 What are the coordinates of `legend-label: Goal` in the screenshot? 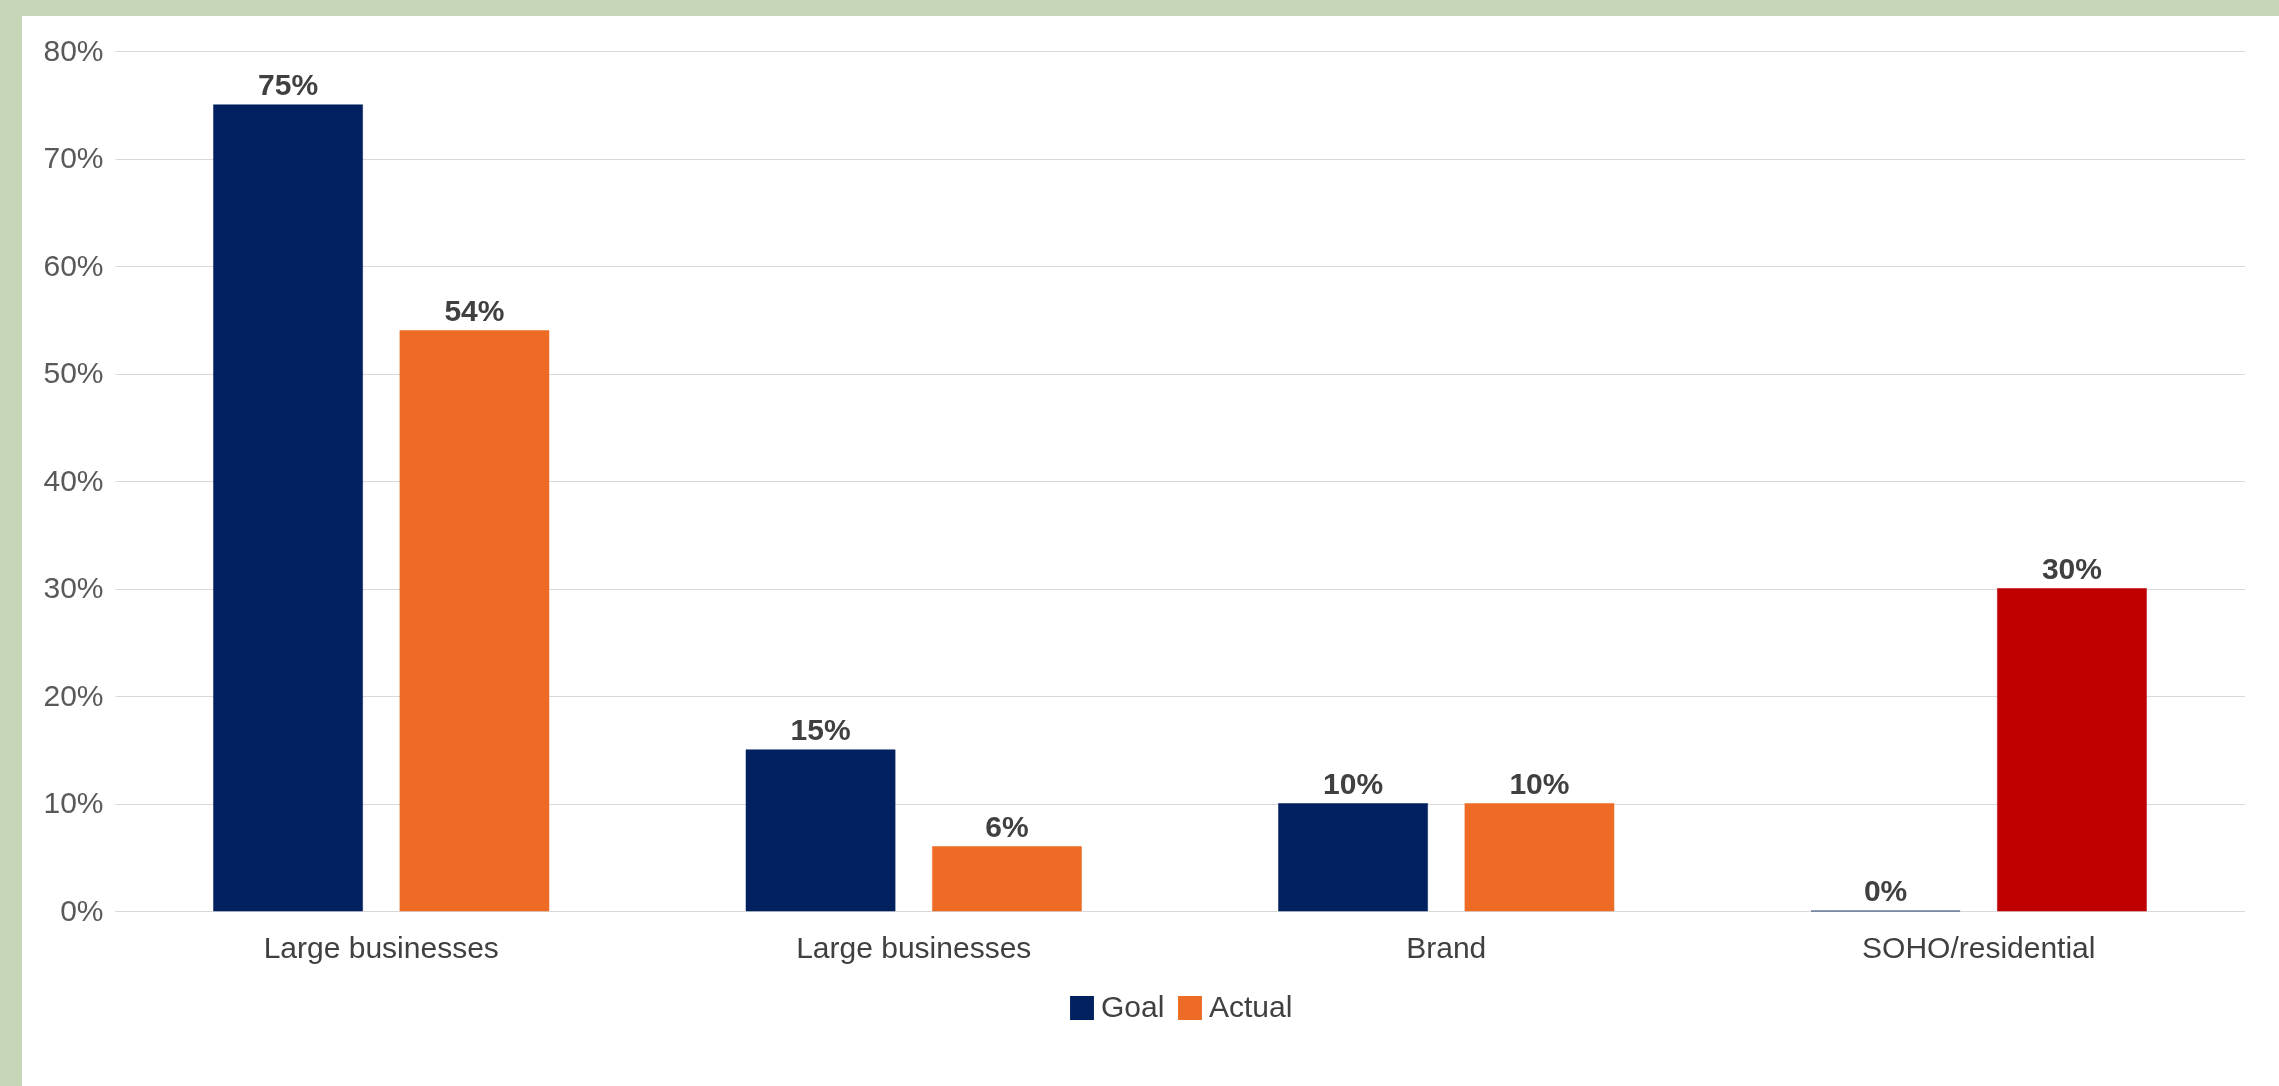 It's located at (1133, 1006).